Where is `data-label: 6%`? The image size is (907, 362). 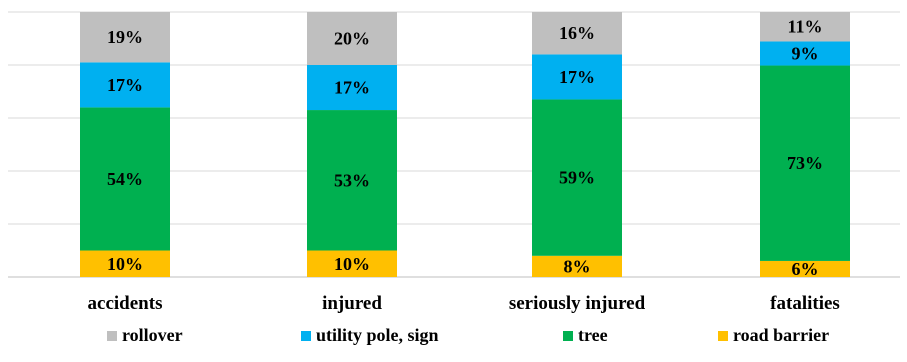
data-label: 6% is located at coordinates (805, 269).